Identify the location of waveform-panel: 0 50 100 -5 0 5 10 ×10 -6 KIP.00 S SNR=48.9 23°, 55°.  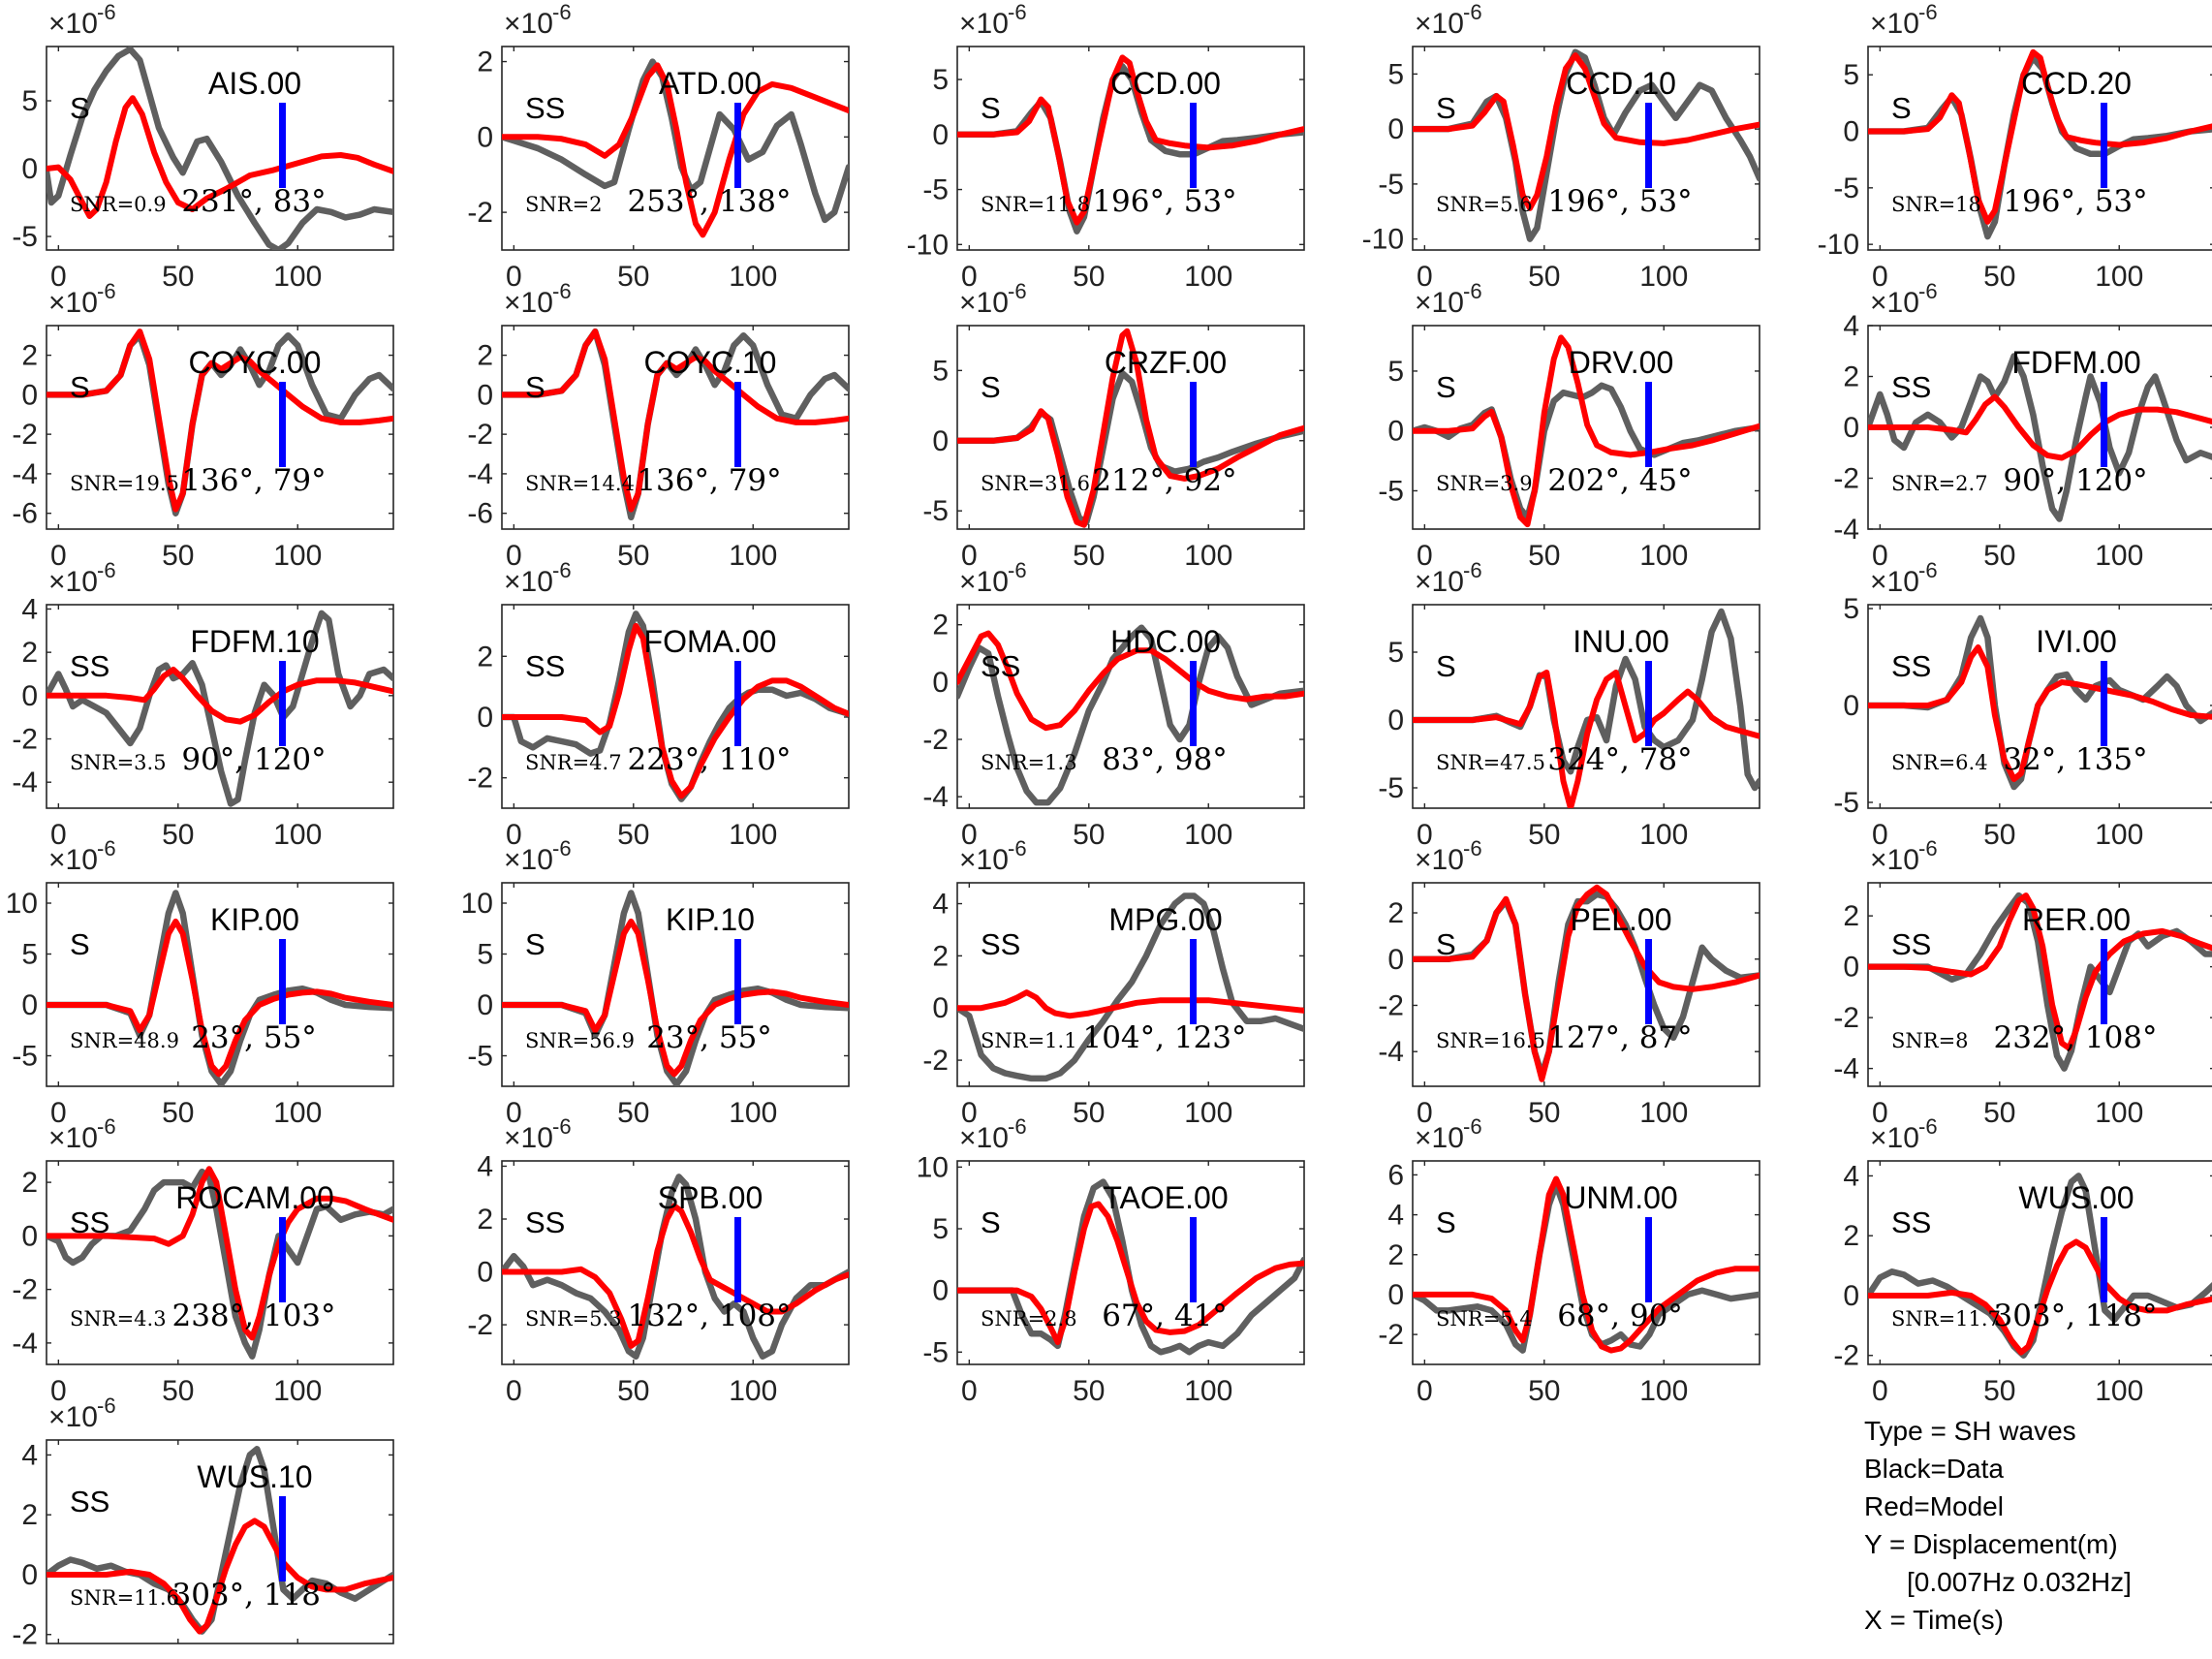
(200, 982).